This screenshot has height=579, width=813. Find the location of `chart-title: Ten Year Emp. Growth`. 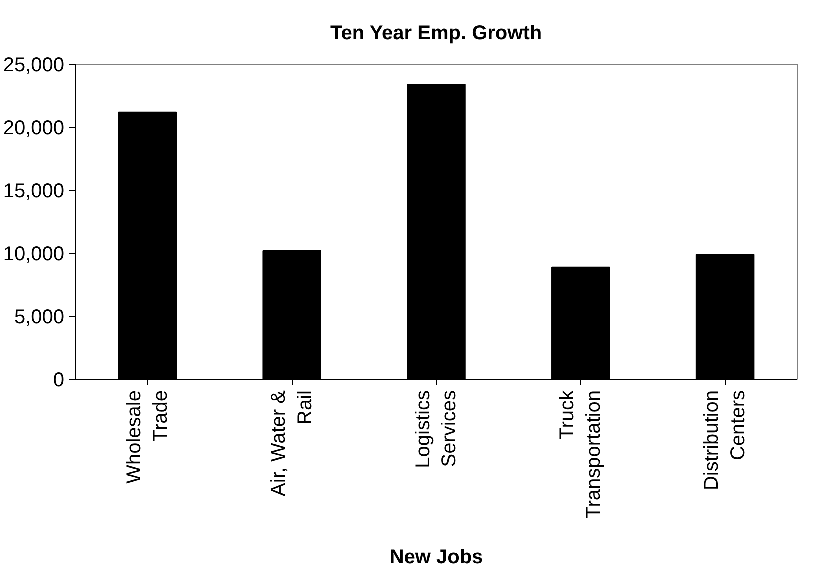

chart-title: Ten Year Emp. Growth is located at coordinates (436, 33).